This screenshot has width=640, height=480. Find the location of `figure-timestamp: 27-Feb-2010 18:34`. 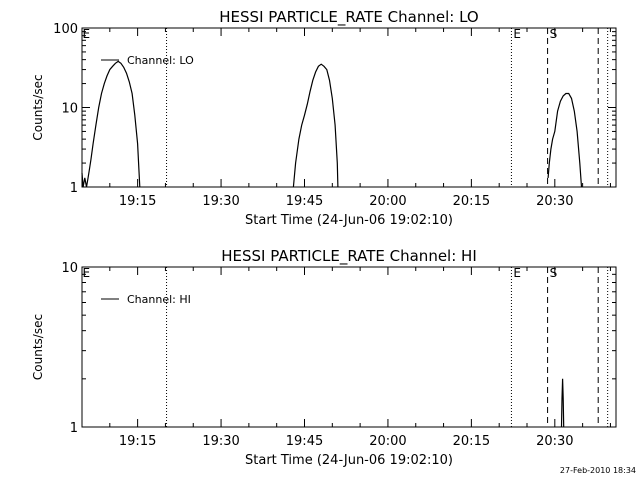

figure-timestamp: 27-Feb-2010 18:34 is located at coordinates (597, 470).